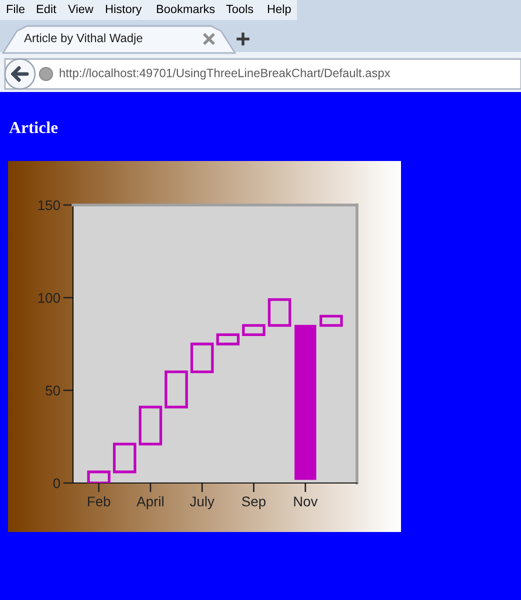 The height and width of the screenshot is (600, 521). What do you see at coordinates (33, 127) in the screenshot?
I see `chart-title: Article` at bounding box center [33, 127].